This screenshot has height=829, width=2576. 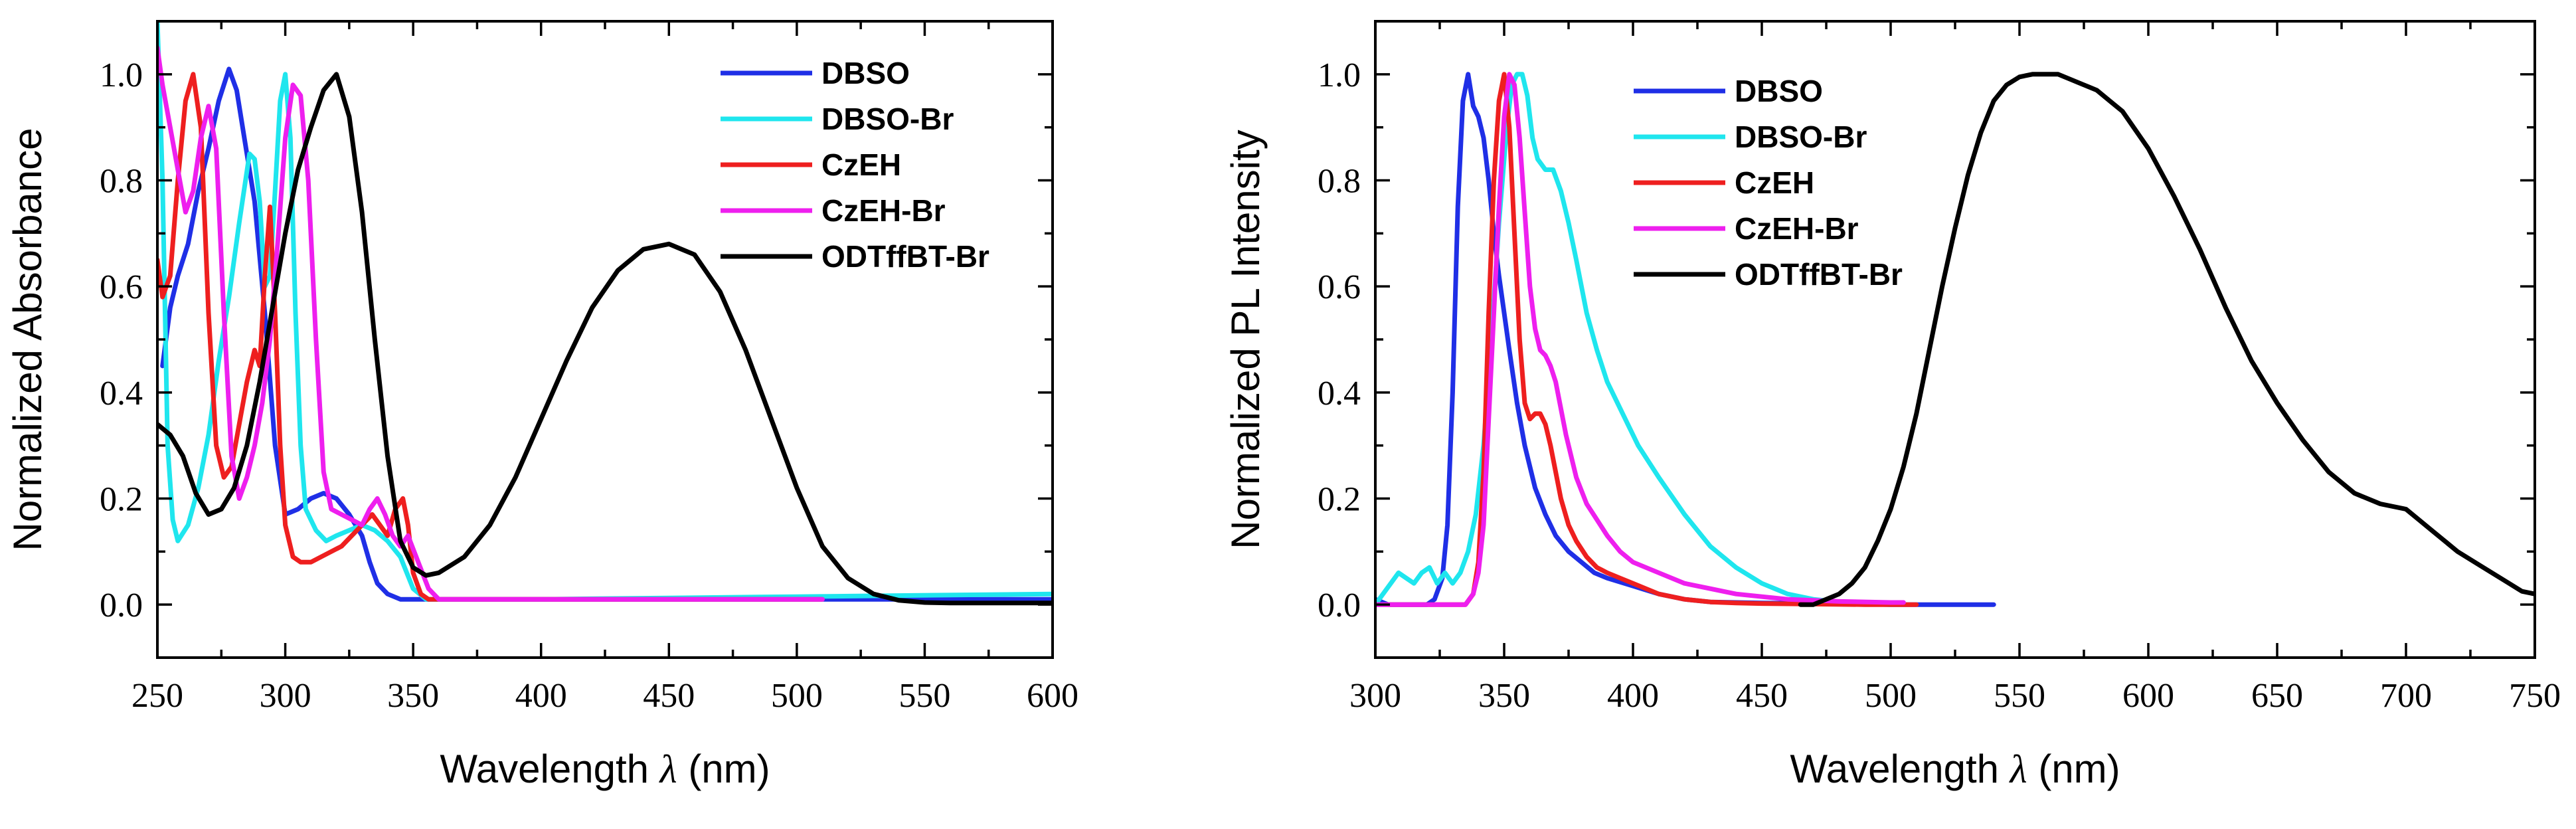 I want to click on x-tick-label: 650, so click(x=2277, y=696).